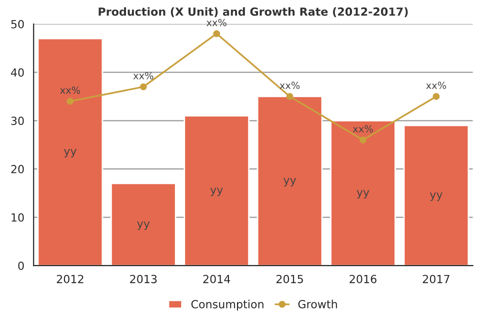 This screenshot has height=320, width=480. What do you see at coordinates (216, 279) in the screenshot?
I see `x-tick-label: 2014` at bounding box center [216, 279].